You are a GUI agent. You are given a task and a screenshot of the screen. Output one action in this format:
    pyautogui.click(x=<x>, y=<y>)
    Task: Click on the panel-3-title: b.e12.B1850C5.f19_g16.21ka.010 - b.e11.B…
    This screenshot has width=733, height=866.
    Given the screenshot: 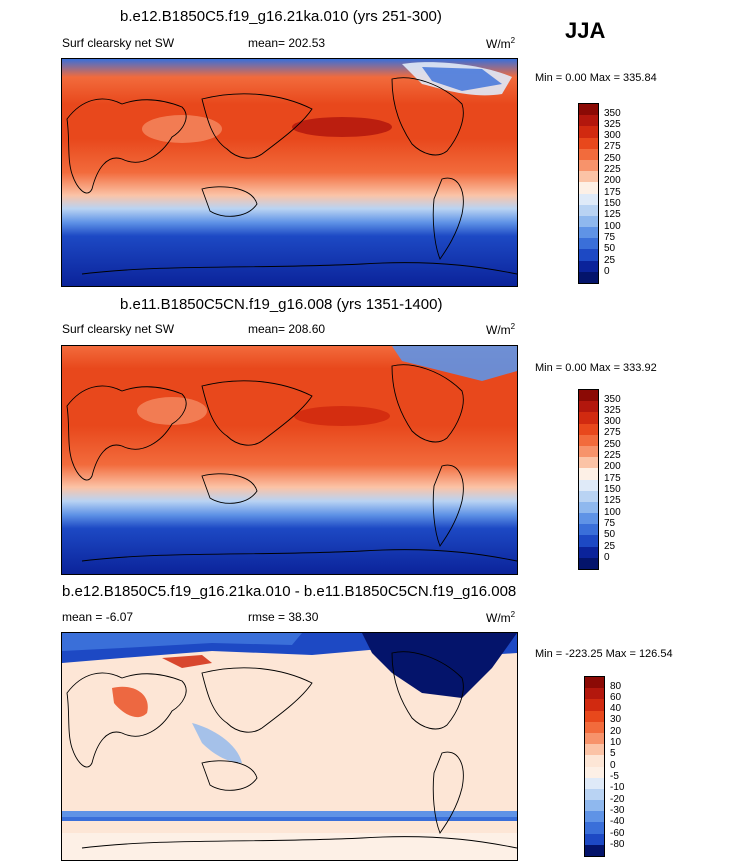 What is the action you would take?
    pyautogui.click(x=289, y=591)
    